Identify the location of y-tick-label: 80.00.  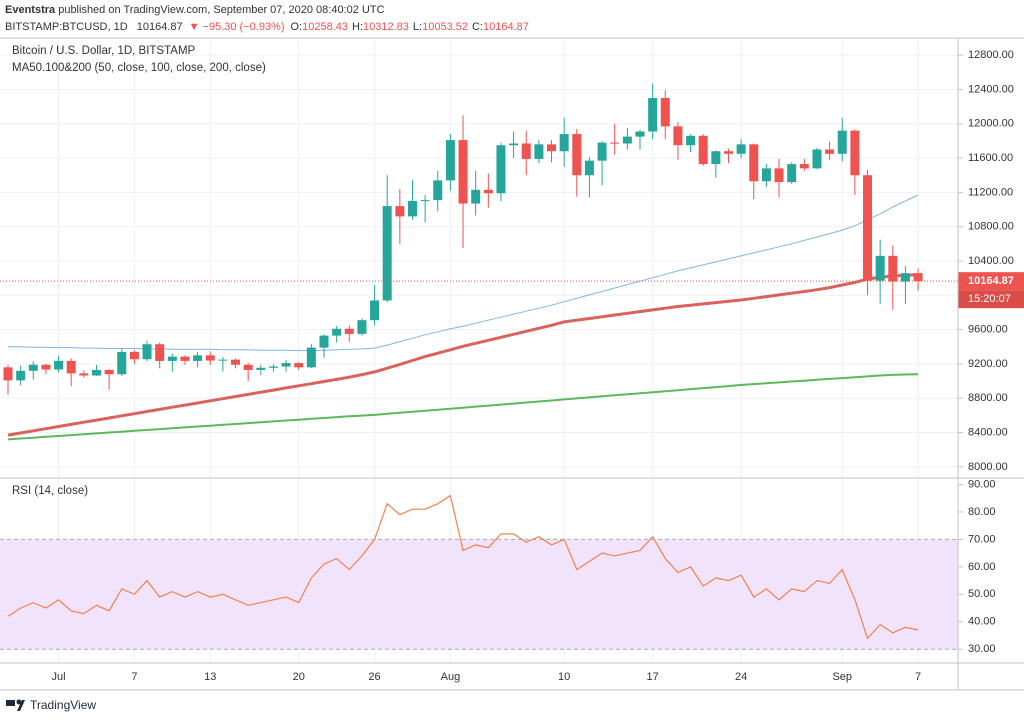
(982, 512).